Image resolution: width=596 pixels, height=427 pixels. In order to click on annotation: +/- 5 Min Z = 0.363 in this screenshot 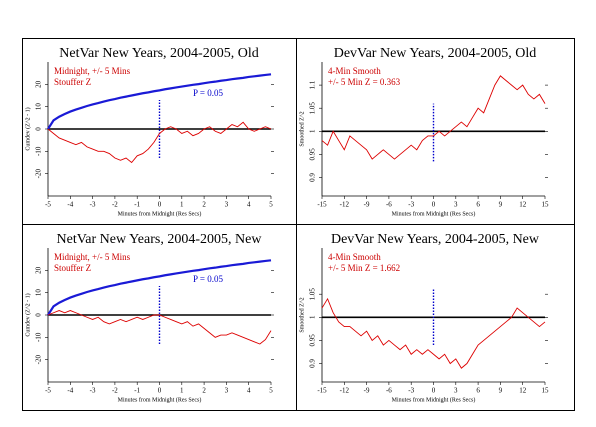, I will do `click(364, 82)`.